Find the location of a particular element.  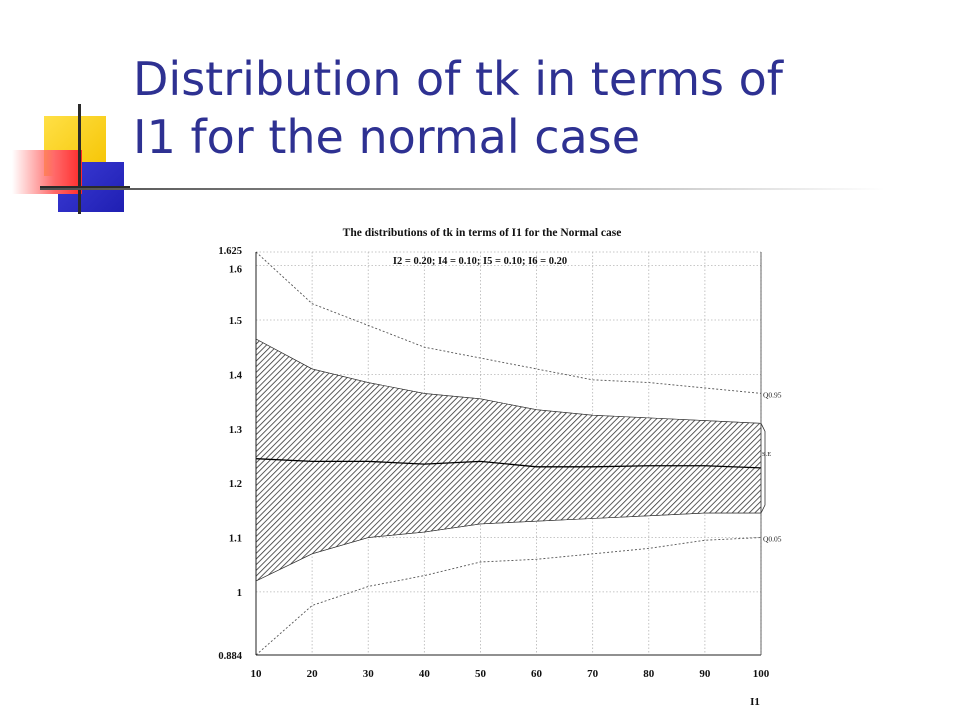

x-tick-label-8: 90 is located at coordinates (705, 674).